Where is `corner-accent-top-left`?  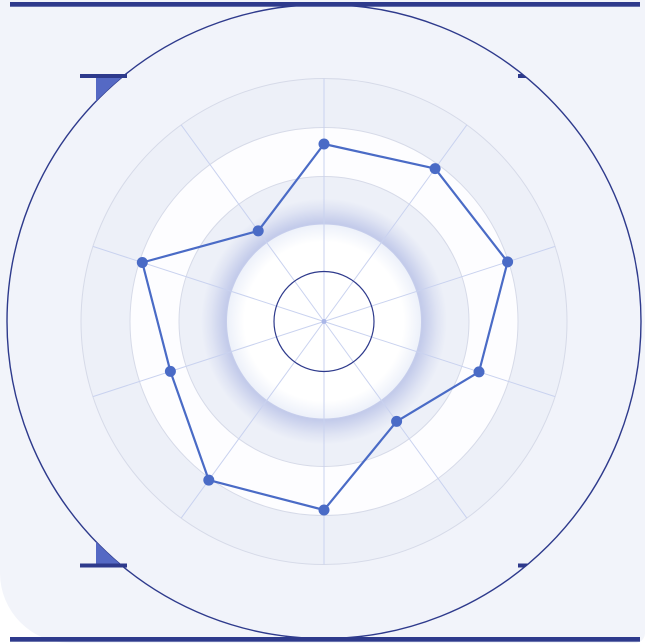
corner-accent-top-left is located at coordinates (109, 91).